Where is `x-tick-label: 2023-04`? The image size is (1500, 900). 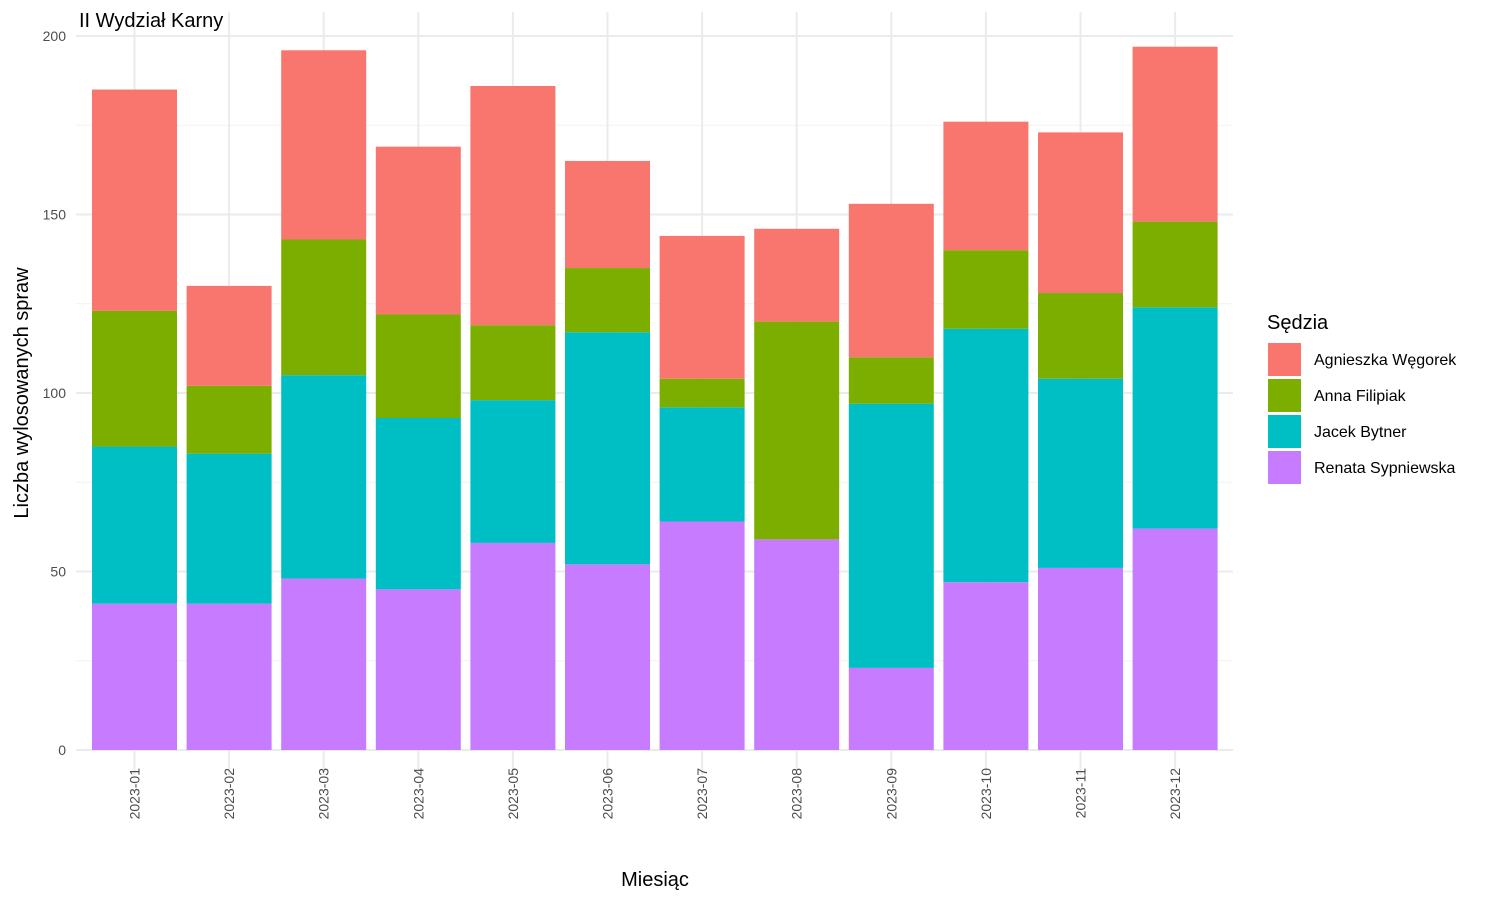 x-tick-label: 2023-04 is located at coordinates (418, 794).